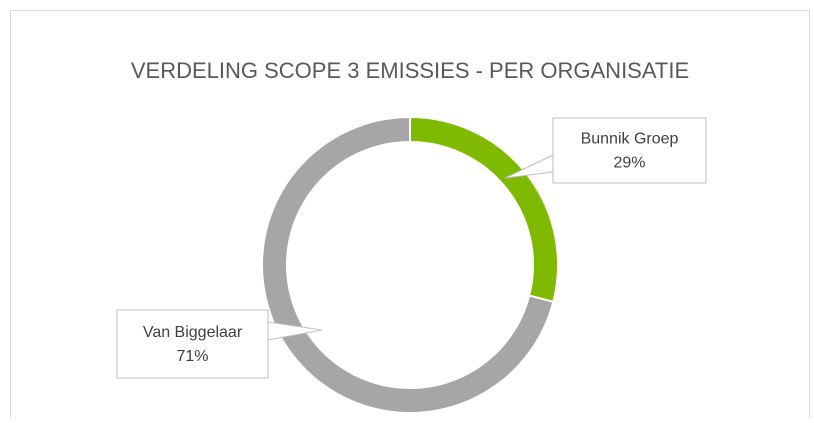 Image resolution: width=814 pixels, height=423 pixels. I want to click on data-label-value: 29%, so click(629, 163).